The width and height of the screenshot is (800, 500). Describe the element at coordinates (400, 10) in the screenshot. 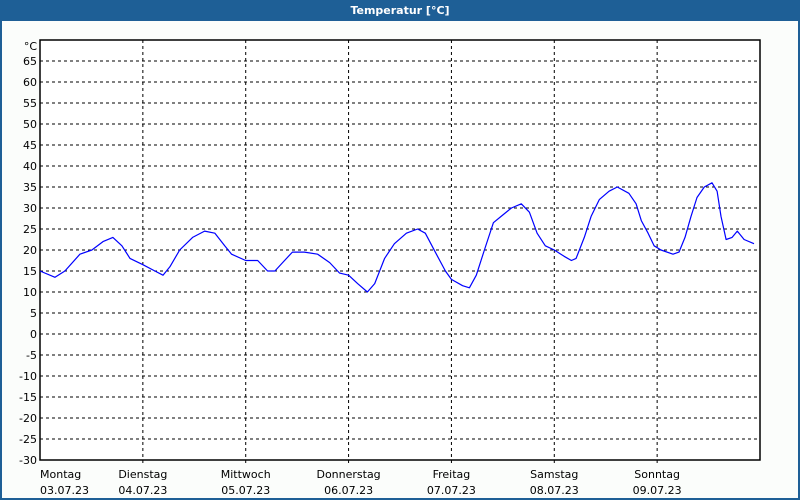

I see `window-title: Temperatur [°C]` at that location.